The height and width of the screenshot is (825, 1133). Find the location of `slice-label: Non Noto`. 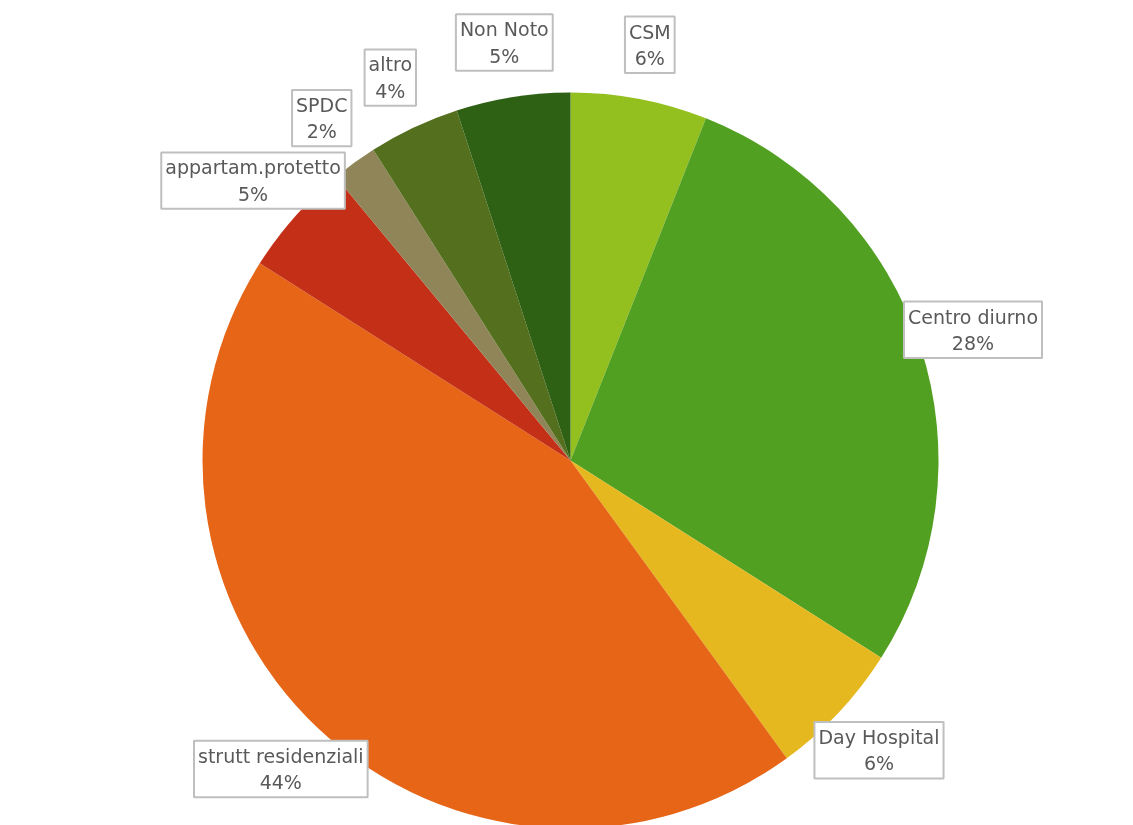

slice-label: Non Noto is located at coordinates (504, 29).